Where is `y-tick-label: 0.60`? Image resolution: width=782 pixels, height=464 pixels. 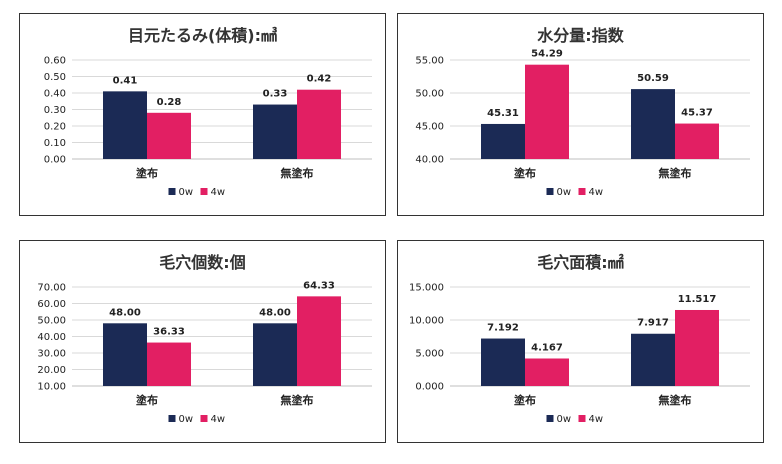 y-tick-label: 0.60 is located at coordinates (55, 61).